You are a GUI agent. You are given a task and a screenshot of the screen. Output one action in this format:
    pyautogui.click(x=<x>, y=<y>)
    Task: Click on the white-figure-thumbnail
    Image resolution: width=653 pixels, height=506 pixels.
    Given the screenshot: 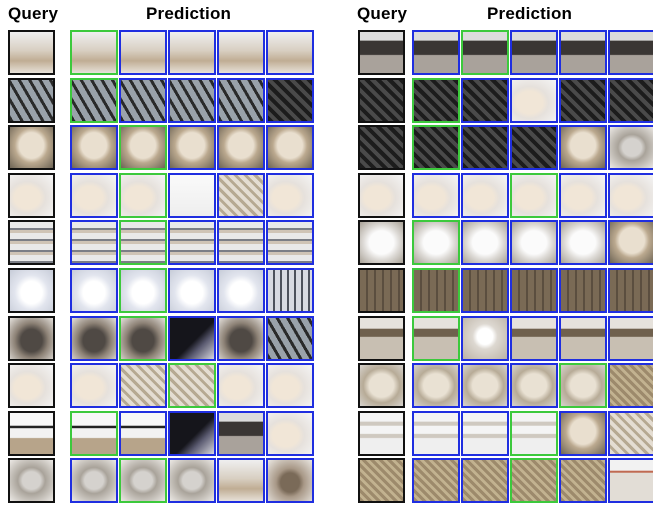 What is the action you would take?
    pyautogui.click(x=485, y=338)
    